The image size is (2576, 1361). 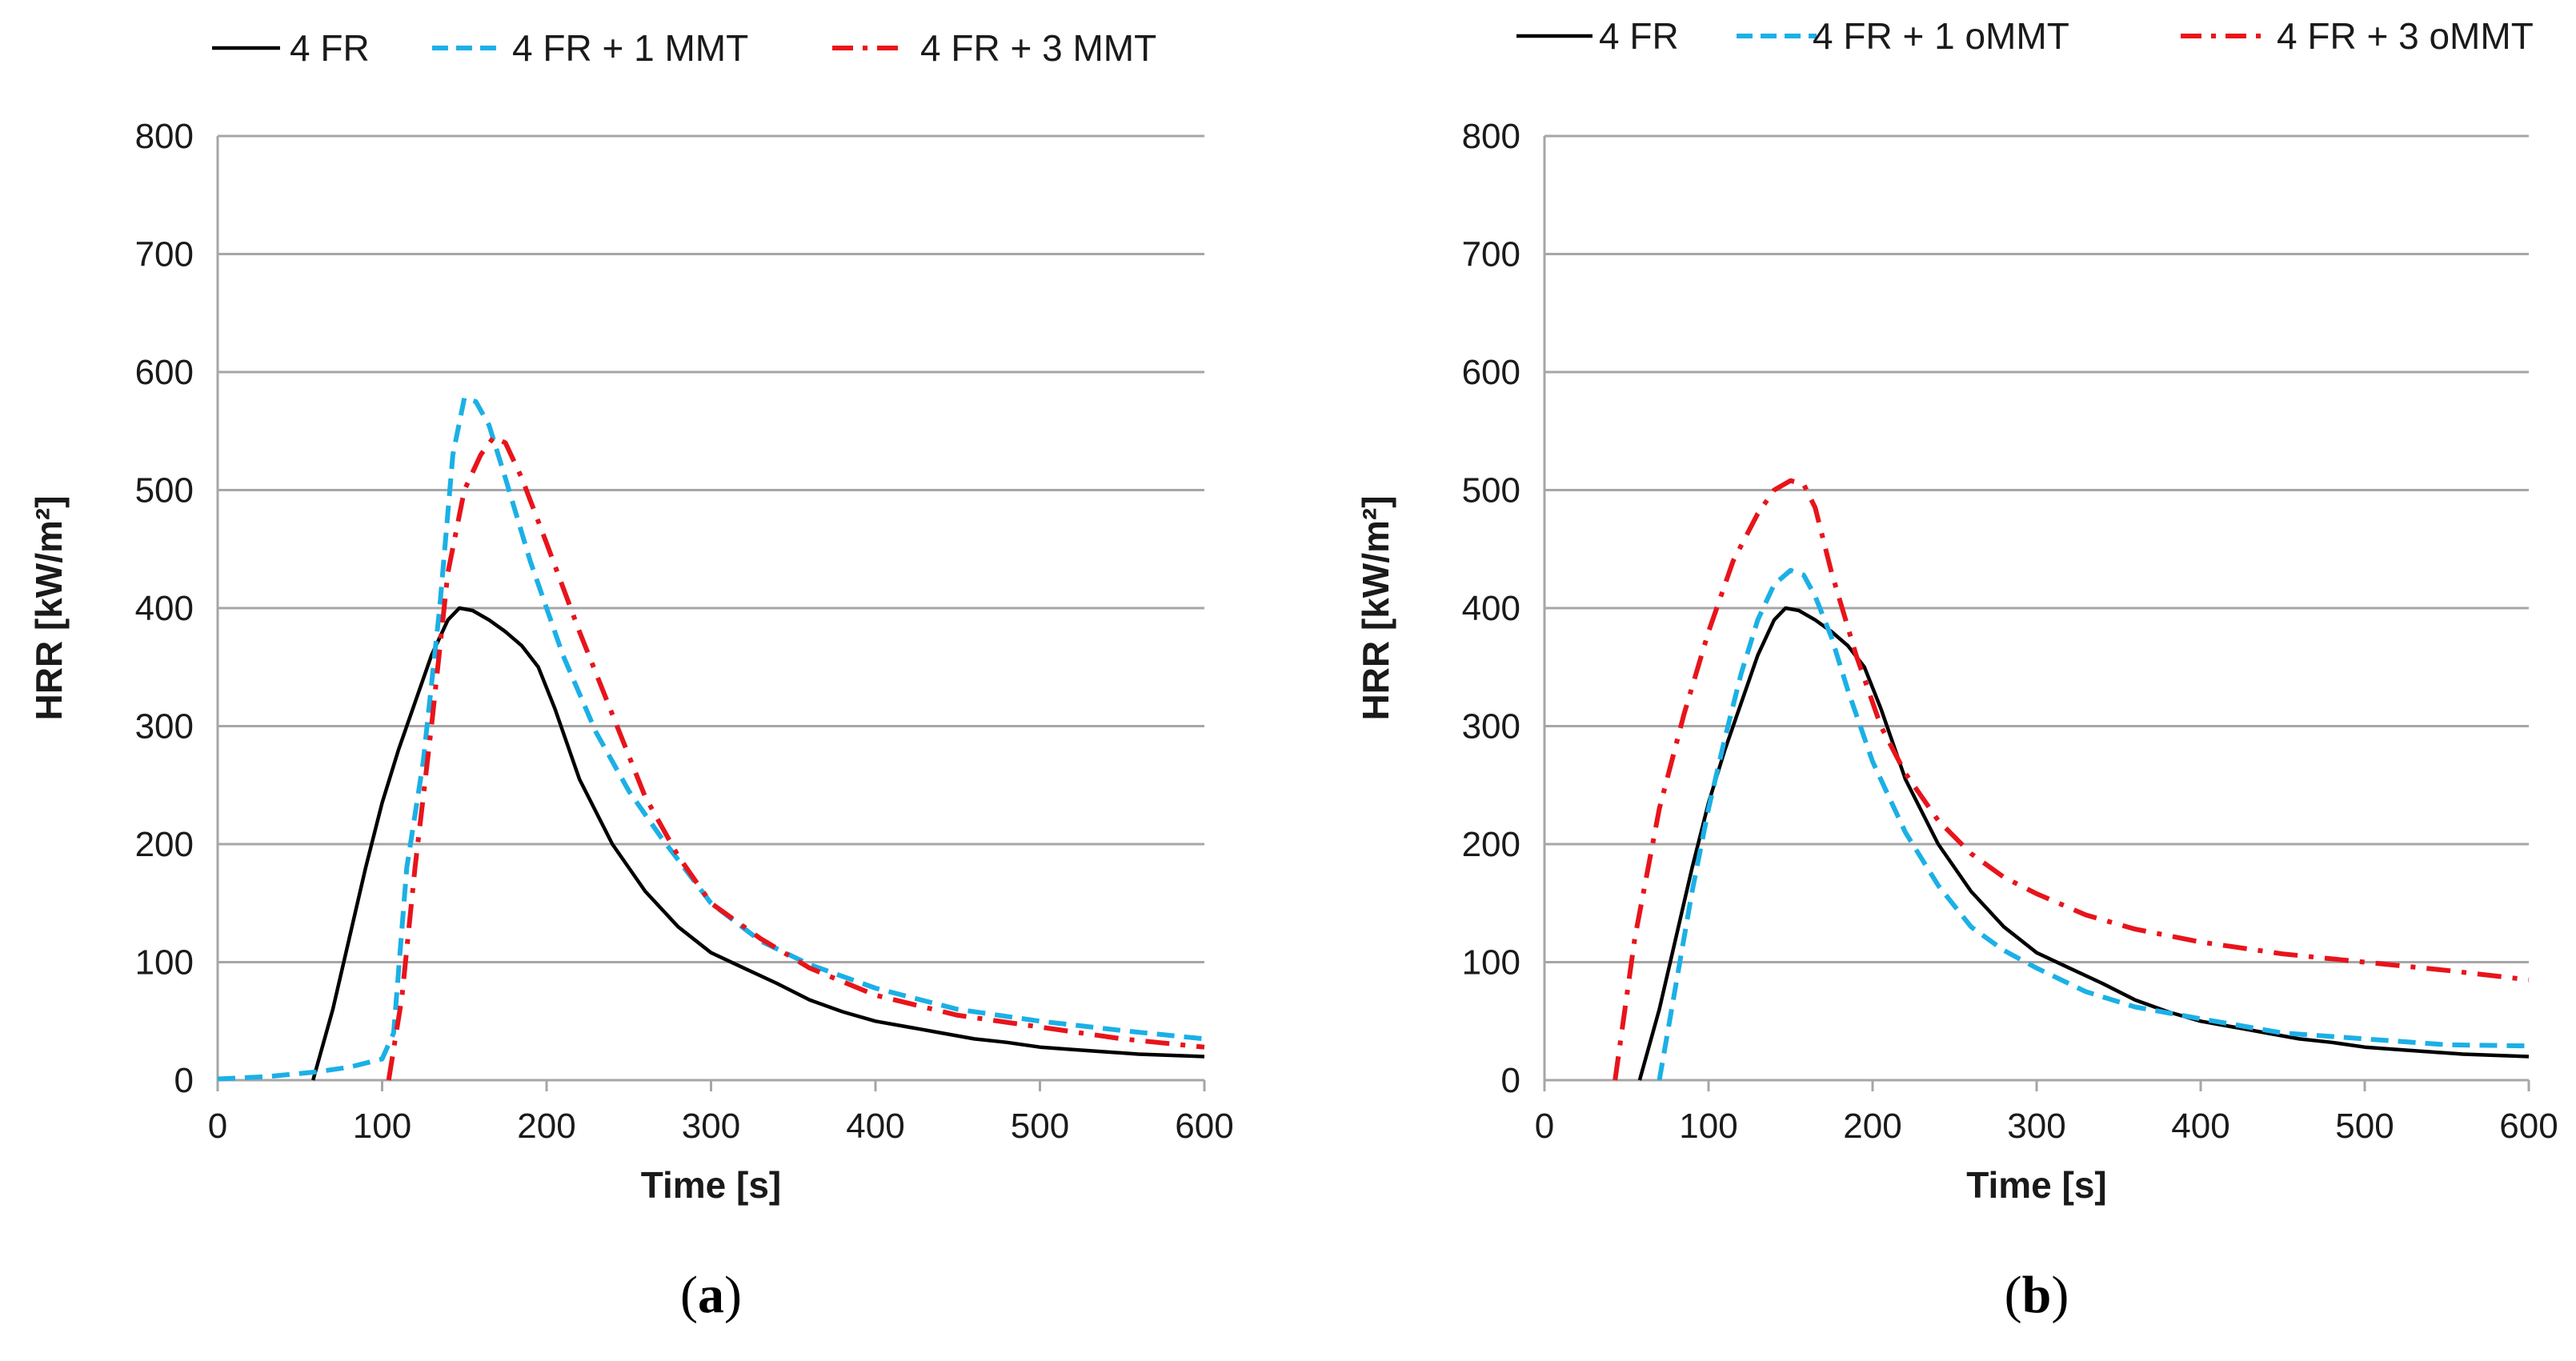 What do you see at coordinates (2405, 36) in the screenshot?
I see `legend-label-b-3: 4 FR + 3 oMMT` at bounding box center [2405, 36].